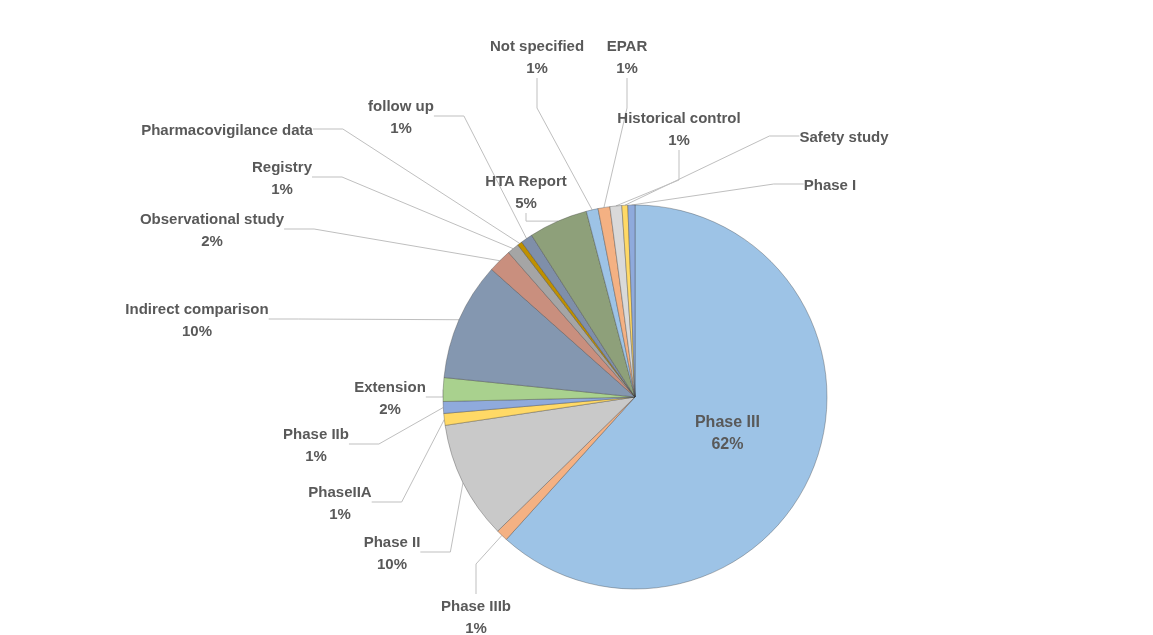 Image resolution: width=1153 pixels, height=635 pixels. I want to click on slice-label: follow up, so click(401, 105).